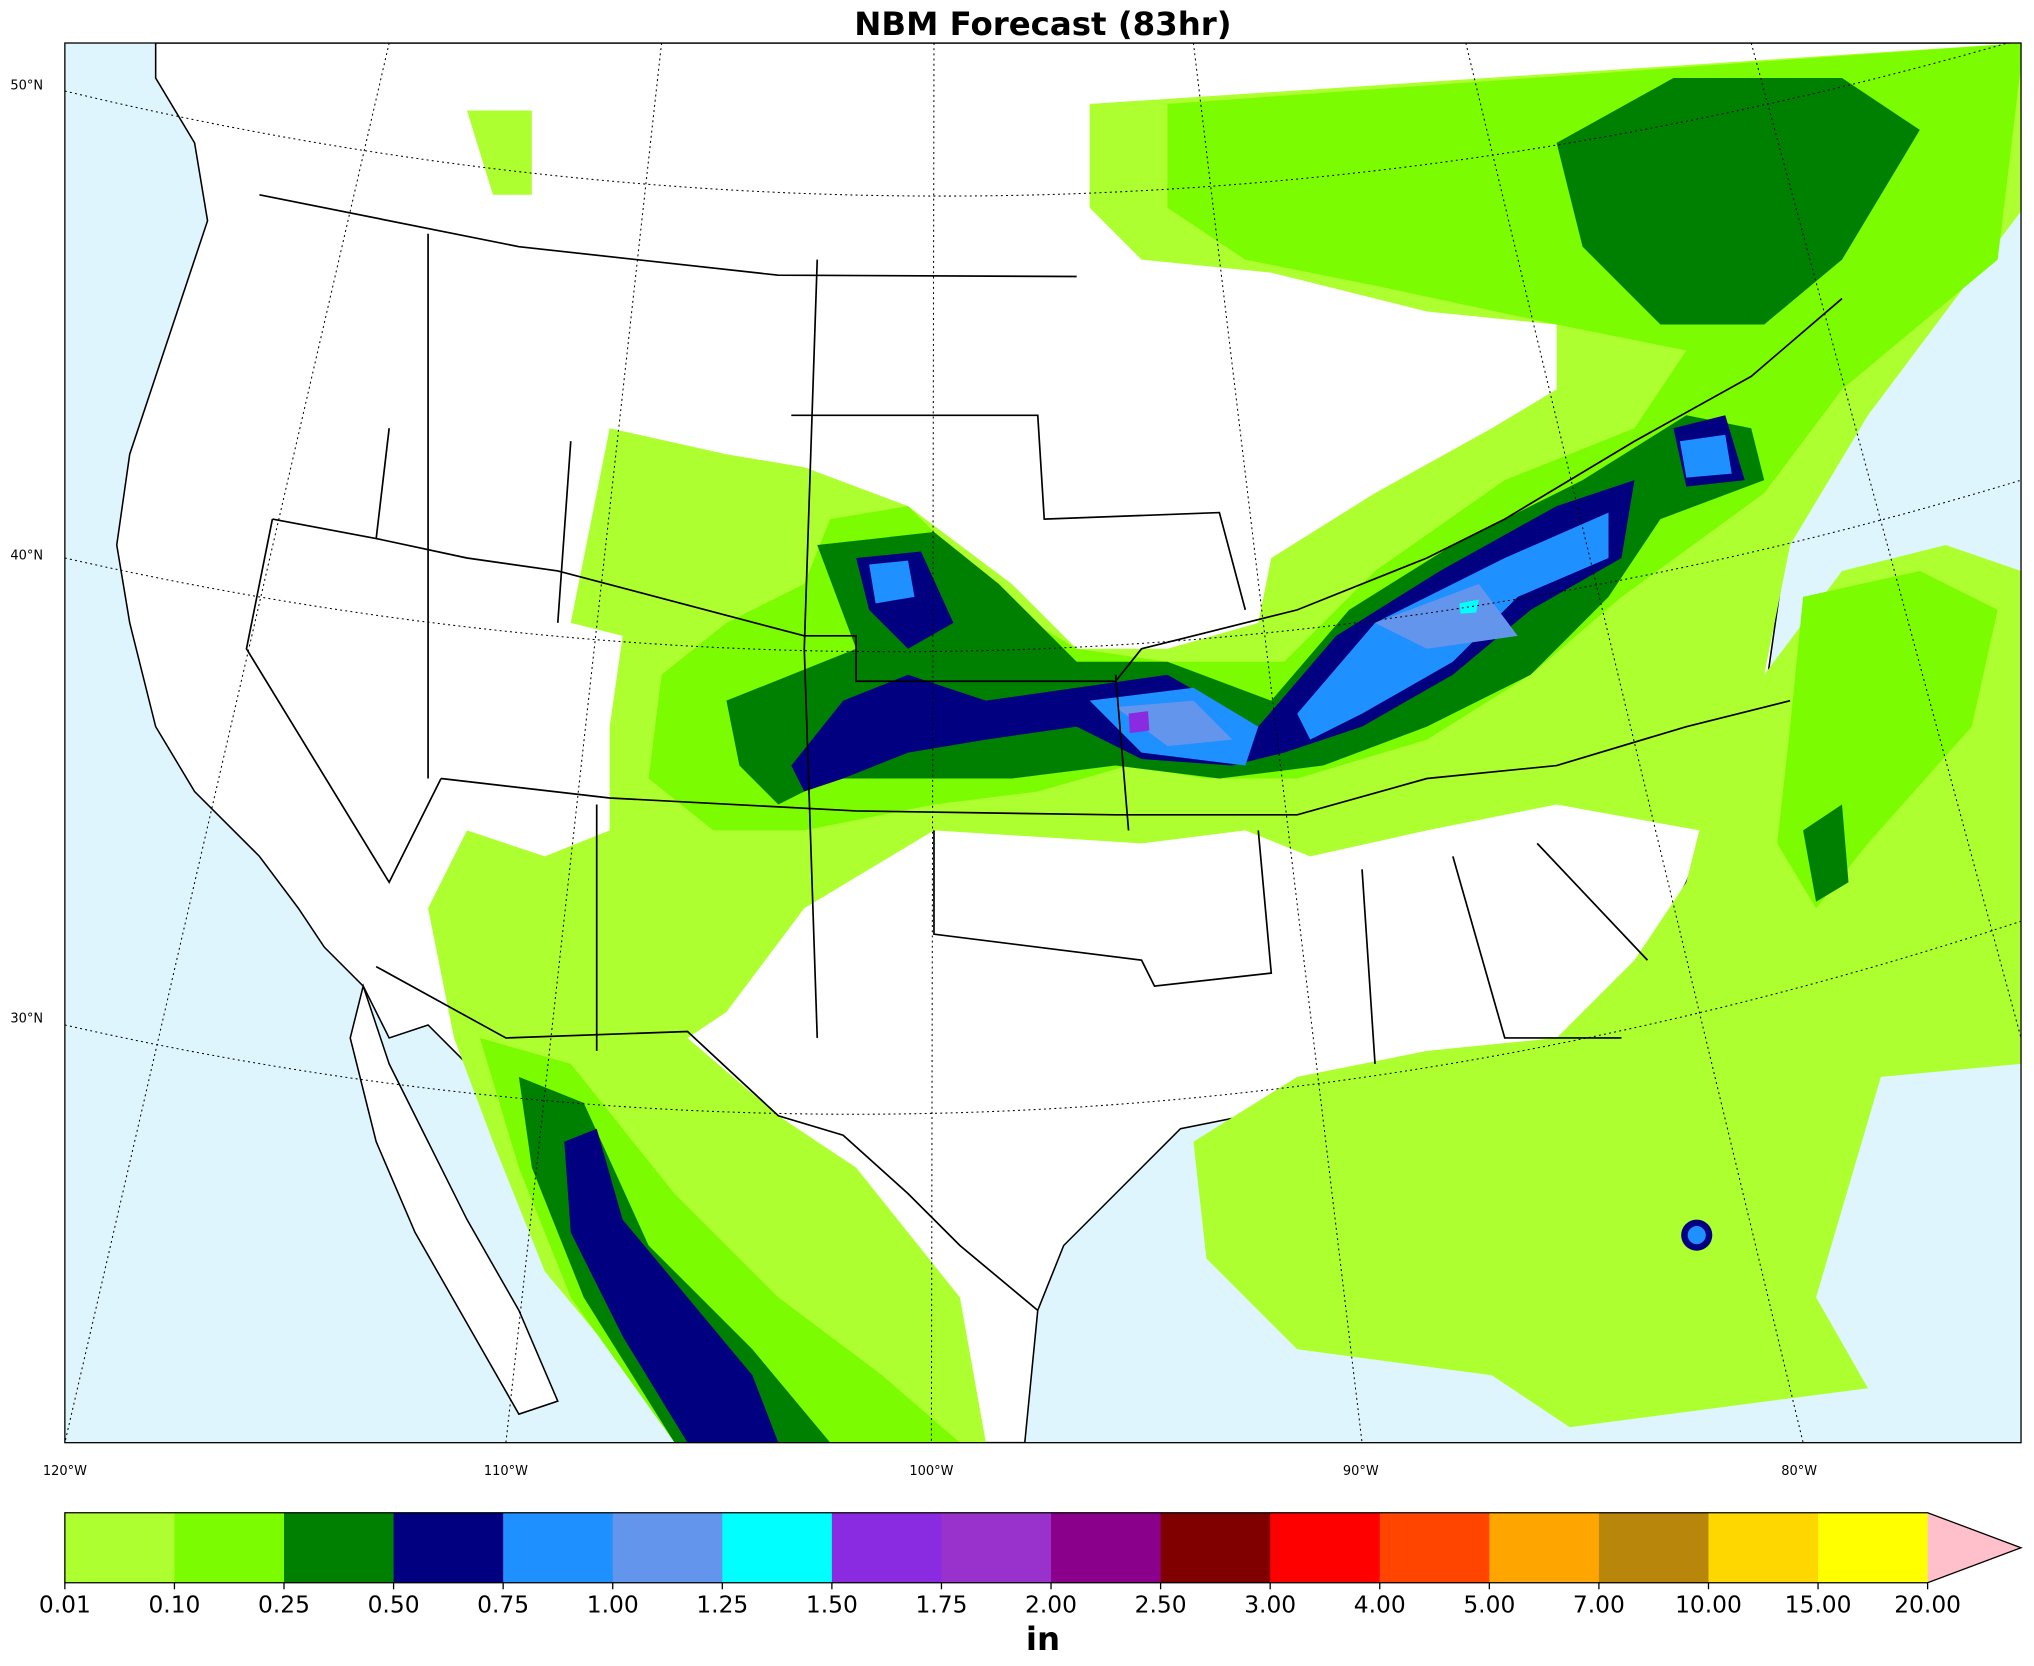  I want to click on colorbar-label: 7.00, so click(1599, 1605).